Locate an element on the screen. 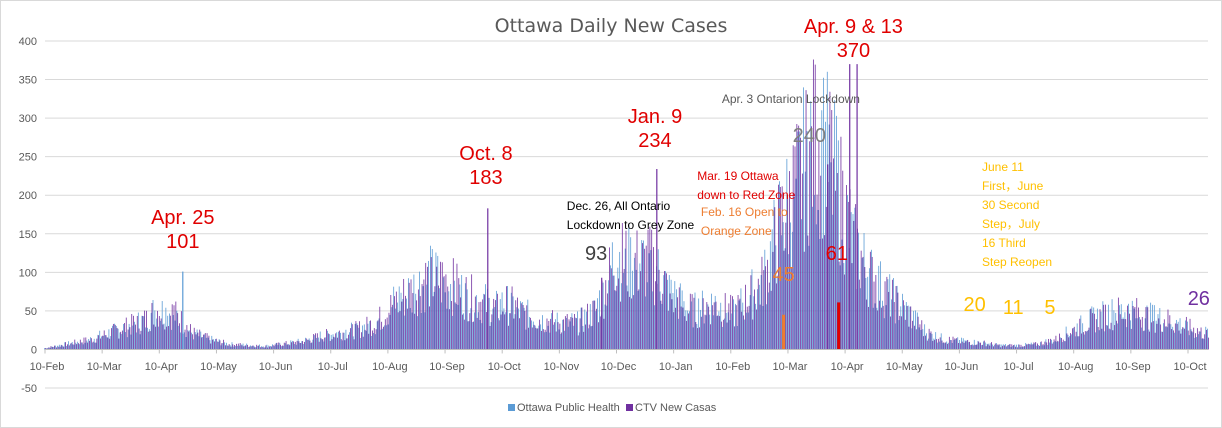  y-tick-label: 200 is located at coordinates (28, 196).